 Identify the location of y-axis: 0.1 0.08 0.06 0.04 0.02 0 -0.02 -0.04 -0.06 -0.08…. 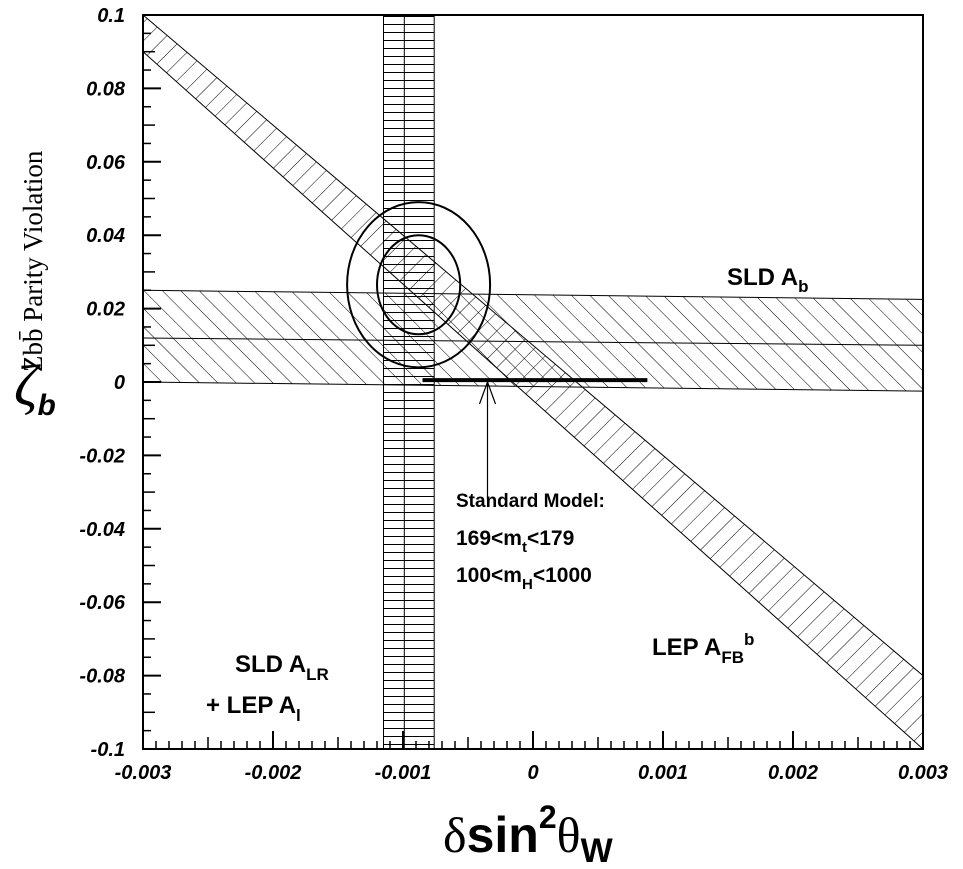
(120, 383).